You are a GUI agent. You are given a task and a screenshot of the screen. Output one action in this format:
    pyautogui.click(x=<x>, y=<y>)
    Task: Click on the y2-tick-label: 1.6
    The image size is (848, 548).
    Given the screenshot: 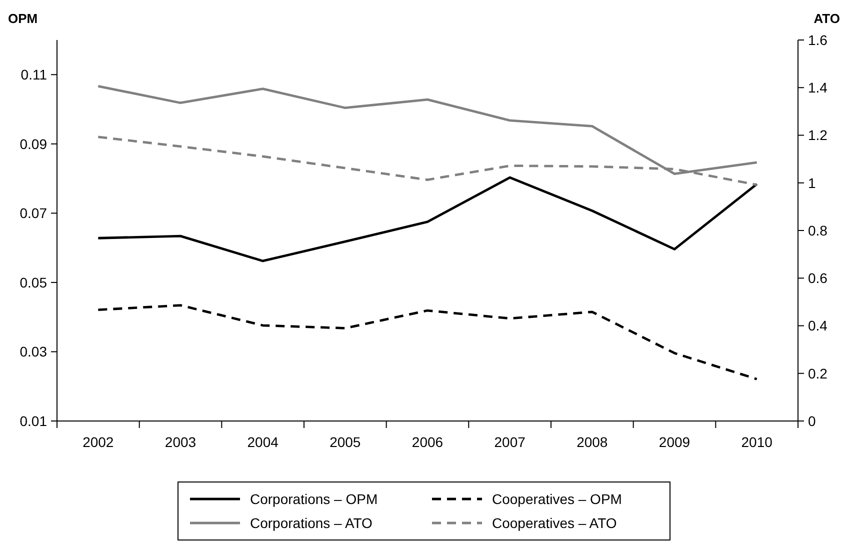 What is the action you would take?
    pyautogui.click(x=818, y=40)
    